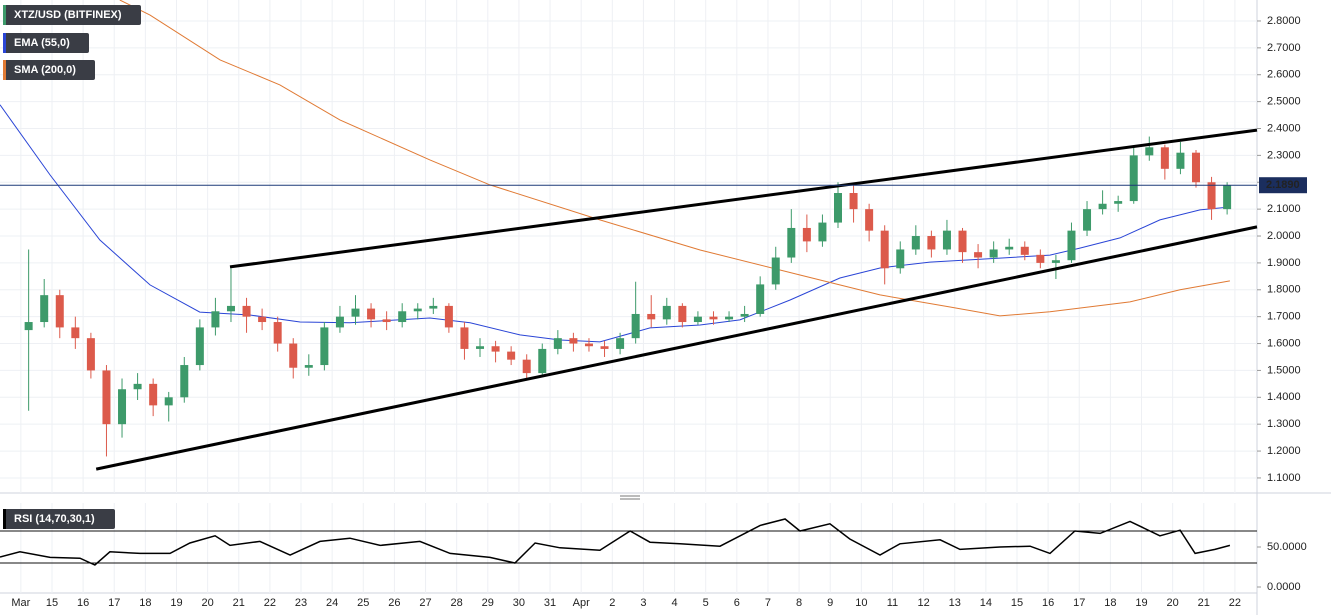 Image resolution: width=1331 pixels, height=615 pixels. What do you see at coordinates (1017, 603) in the screenshot?
I see `x-tick-label: 15` at bounding box center [1017, 603].